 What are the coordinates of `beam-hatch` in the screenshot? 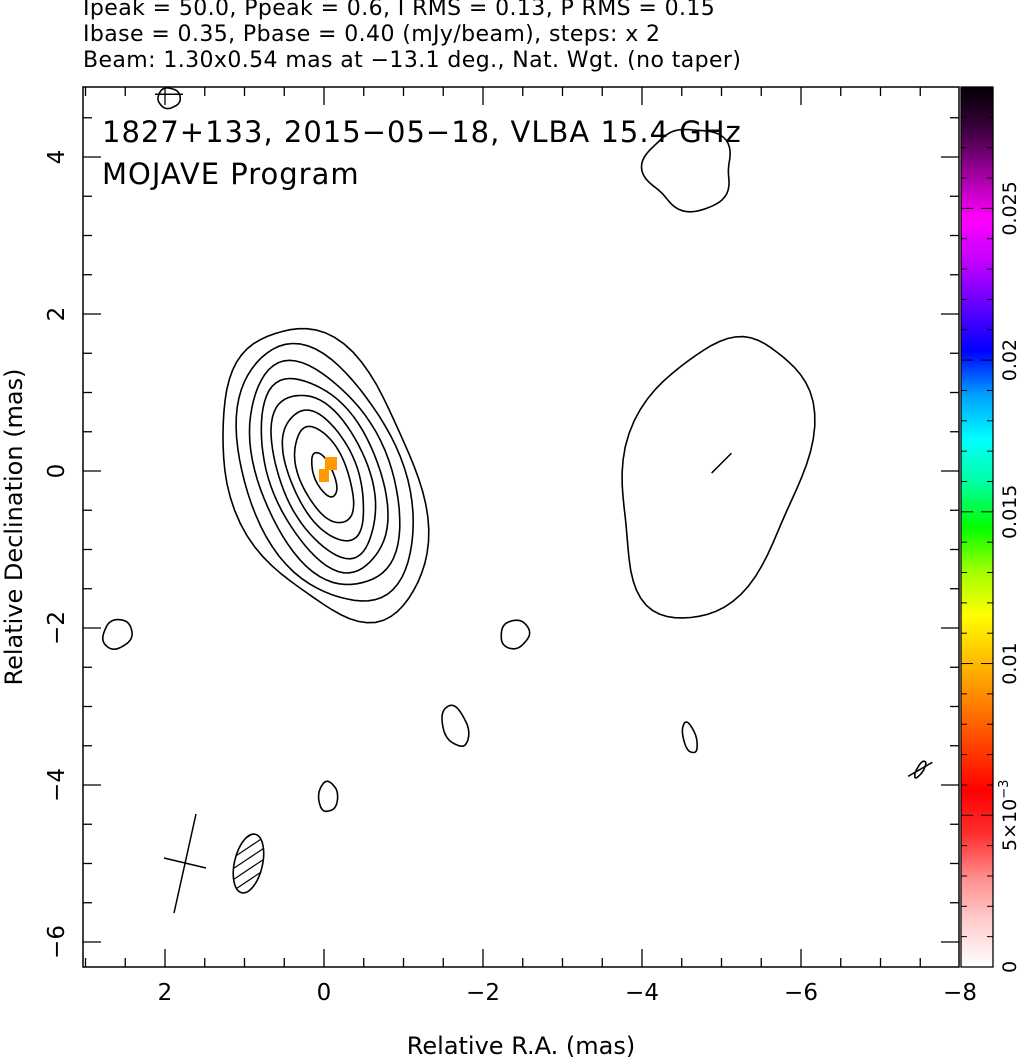 It's located at (248, 840).